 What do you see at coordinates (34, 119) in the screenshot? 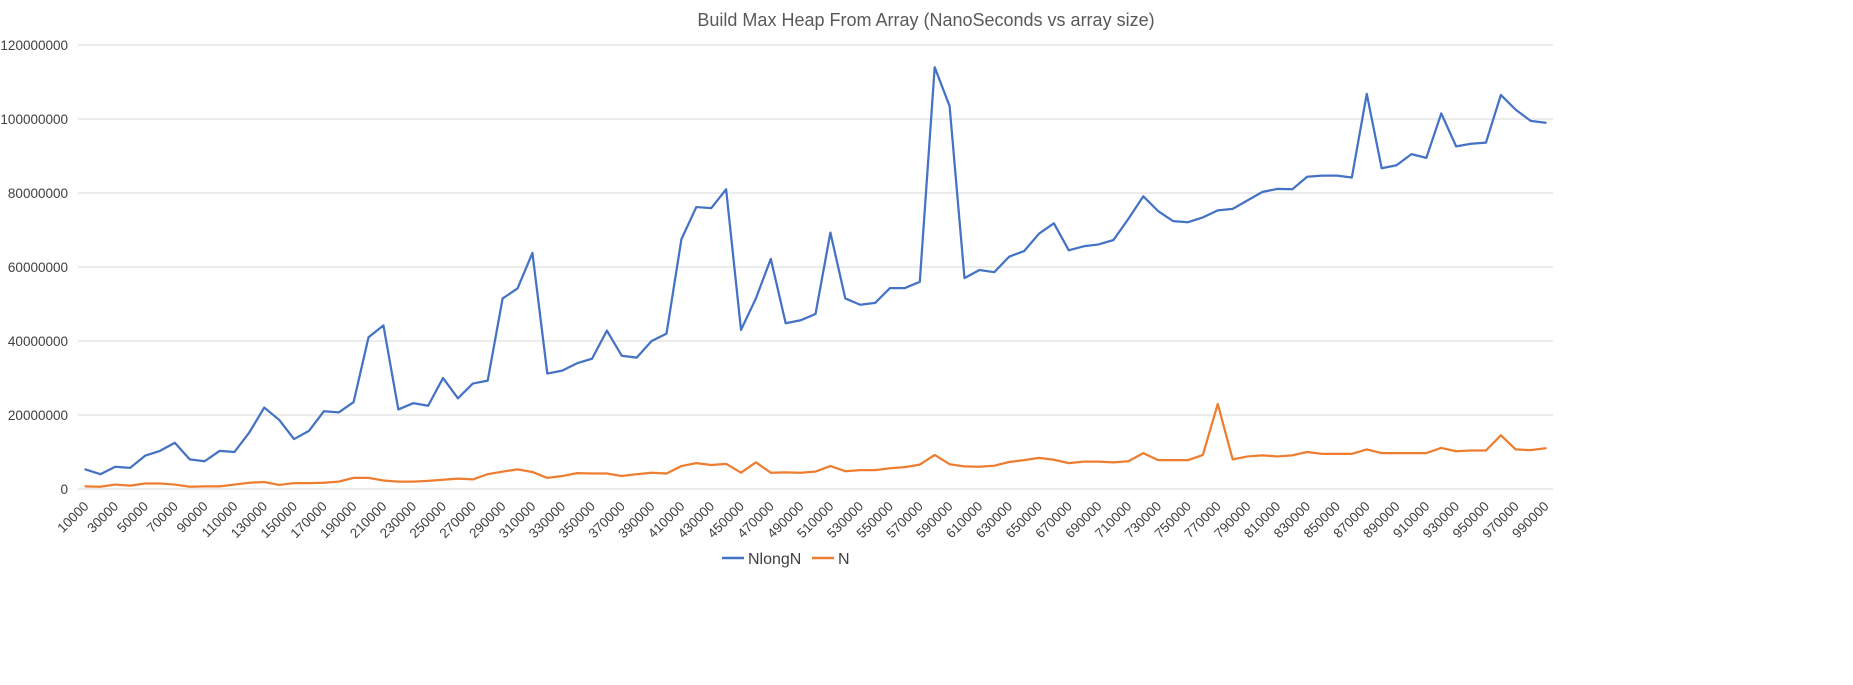
I see `y-tick-label: 100000000` at bounding box center [34, 119].